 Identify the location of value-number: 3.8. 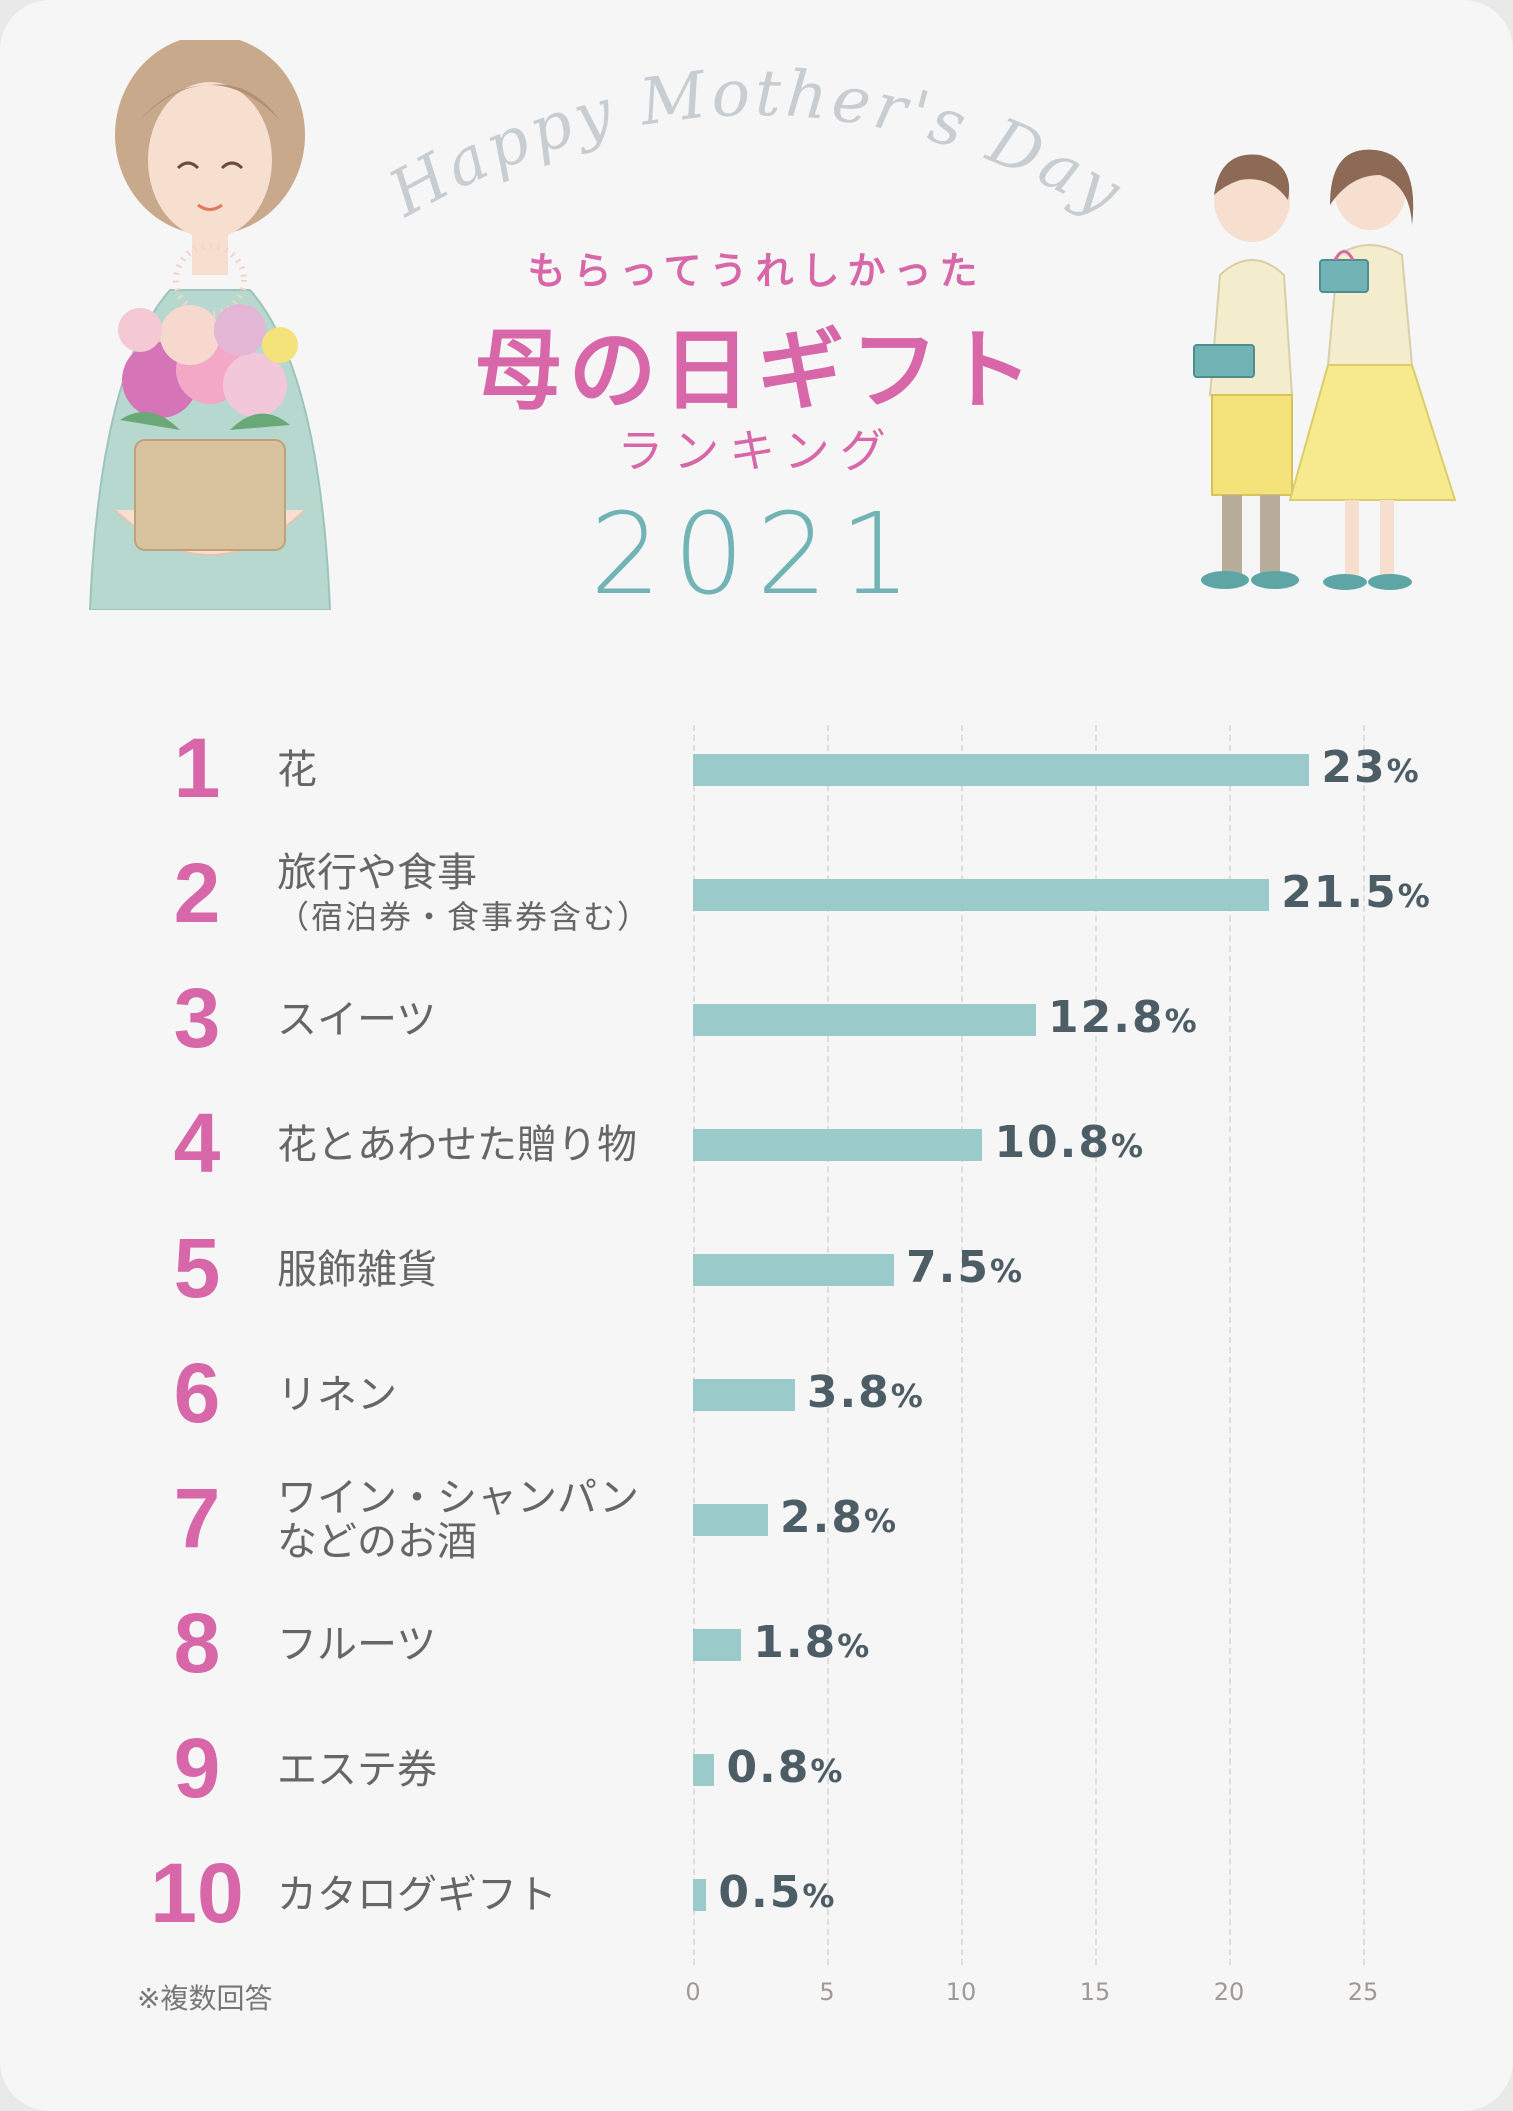
(848, 1392).